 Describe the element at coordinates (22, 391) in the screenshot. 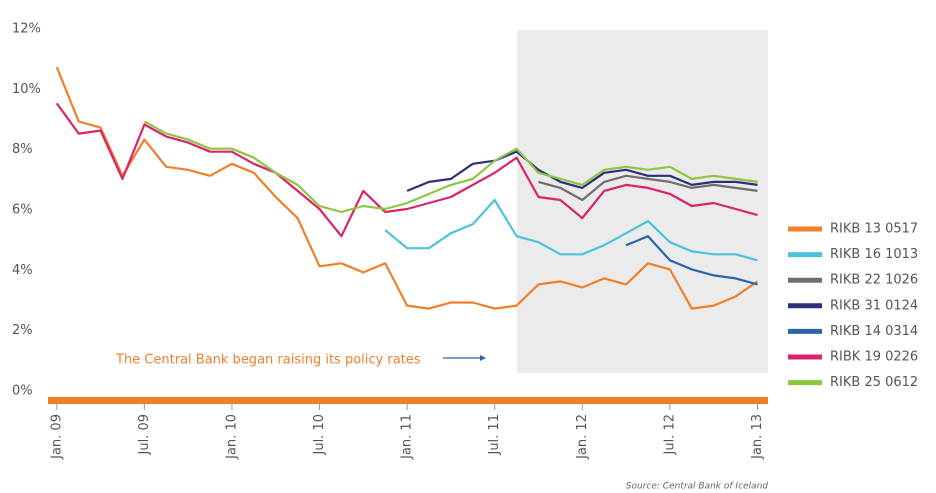

I see `y-tick-label: 0%` at that location.